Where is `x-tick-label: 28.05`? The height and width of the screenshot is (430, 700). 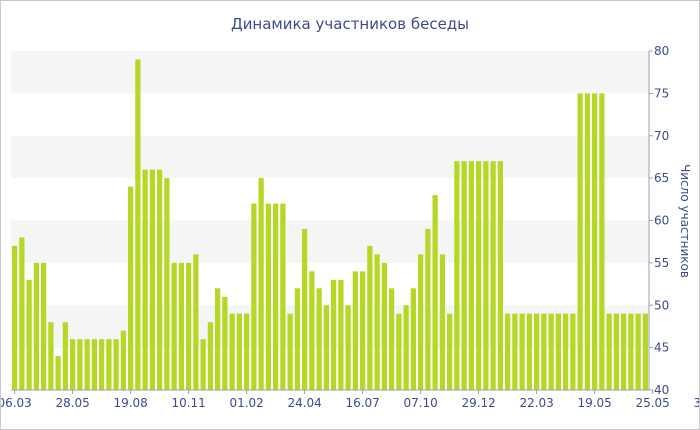
x-tick-label: 28.05 is located at coordinates (72, 403).